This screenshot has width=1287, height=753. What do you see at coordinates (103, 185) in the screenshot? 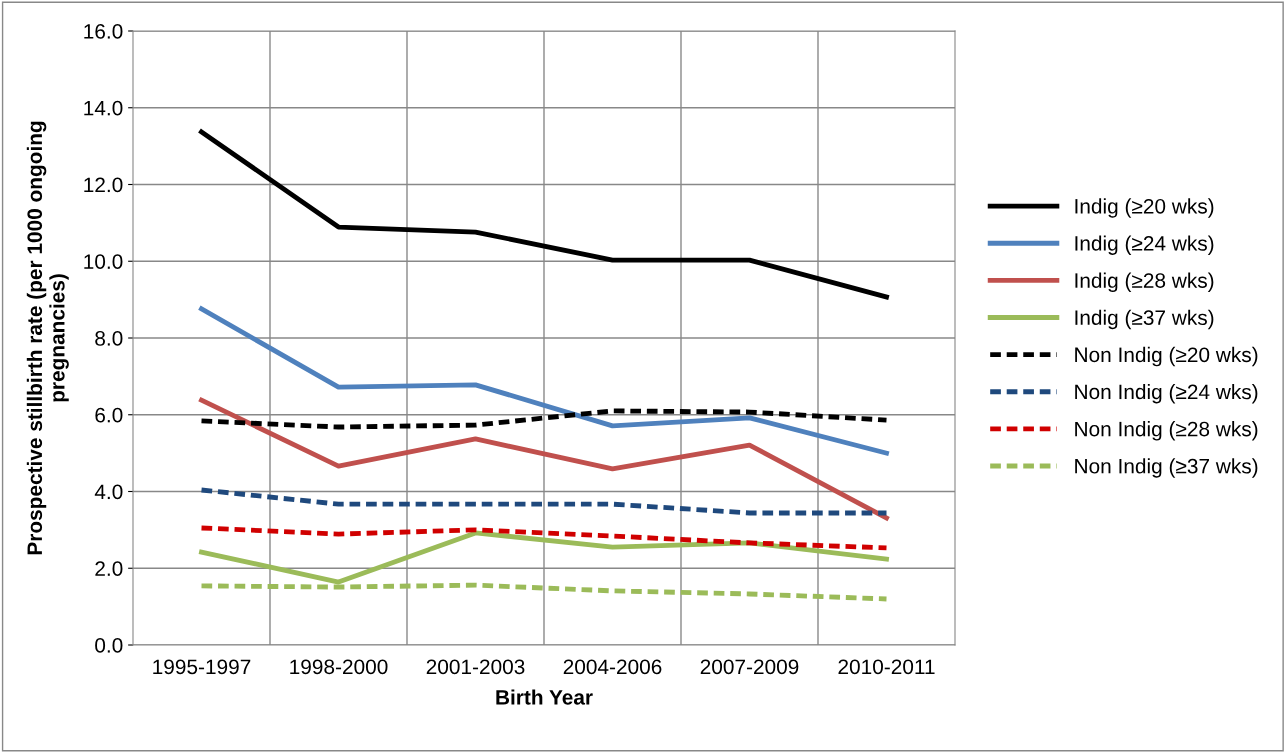
I see `y-tick-label: 12.0` at bounding box center [103, 185].